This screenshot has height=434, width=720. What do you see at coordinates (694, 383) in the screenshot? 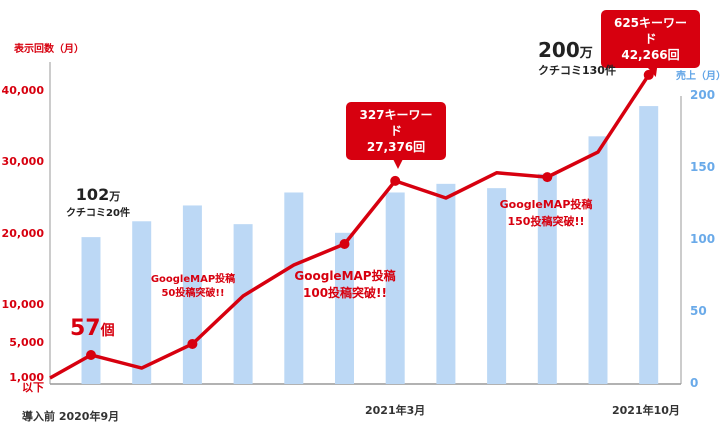
I see `right-tick-label: 0` at bounding box center [694, 383].